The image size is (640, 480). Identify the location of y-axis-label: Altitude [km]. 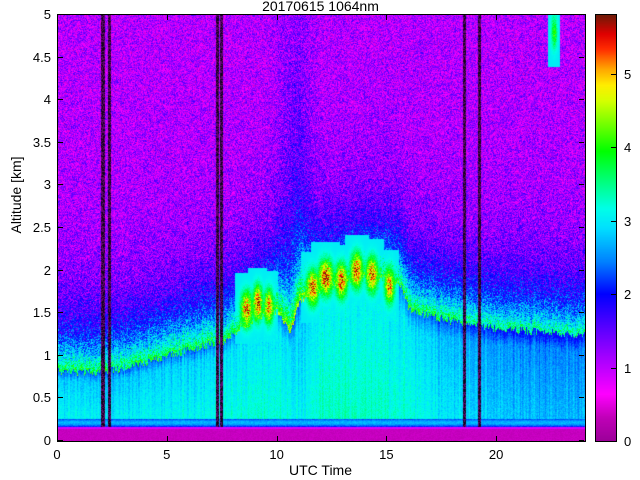
(16, 195).